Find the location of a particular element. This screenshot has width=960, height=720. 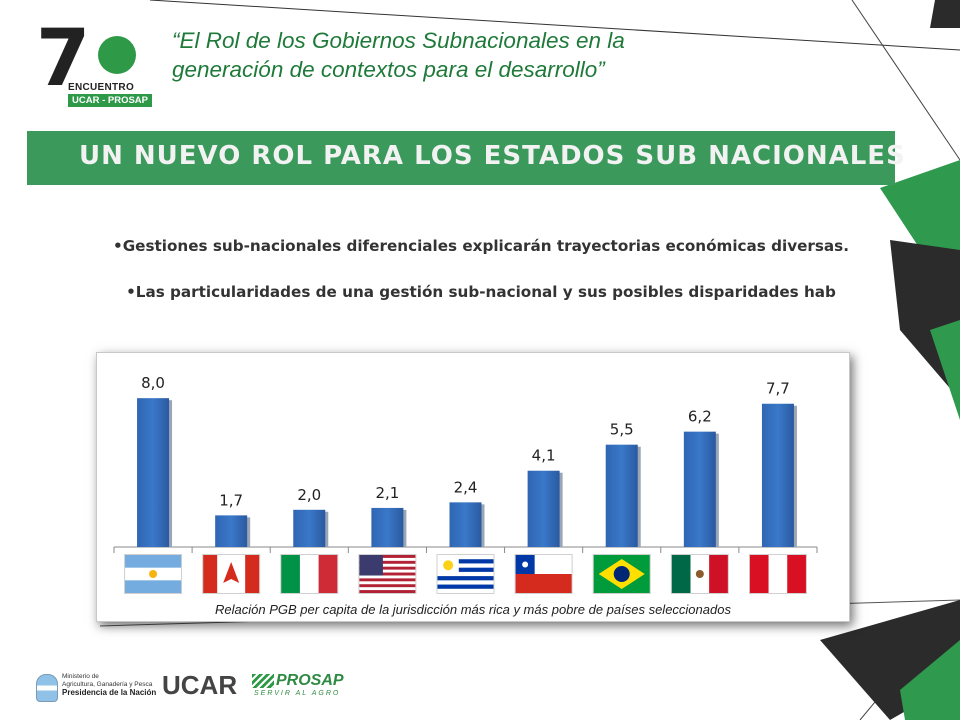

data-label: 4,1 is located at coordinates (544, 456).